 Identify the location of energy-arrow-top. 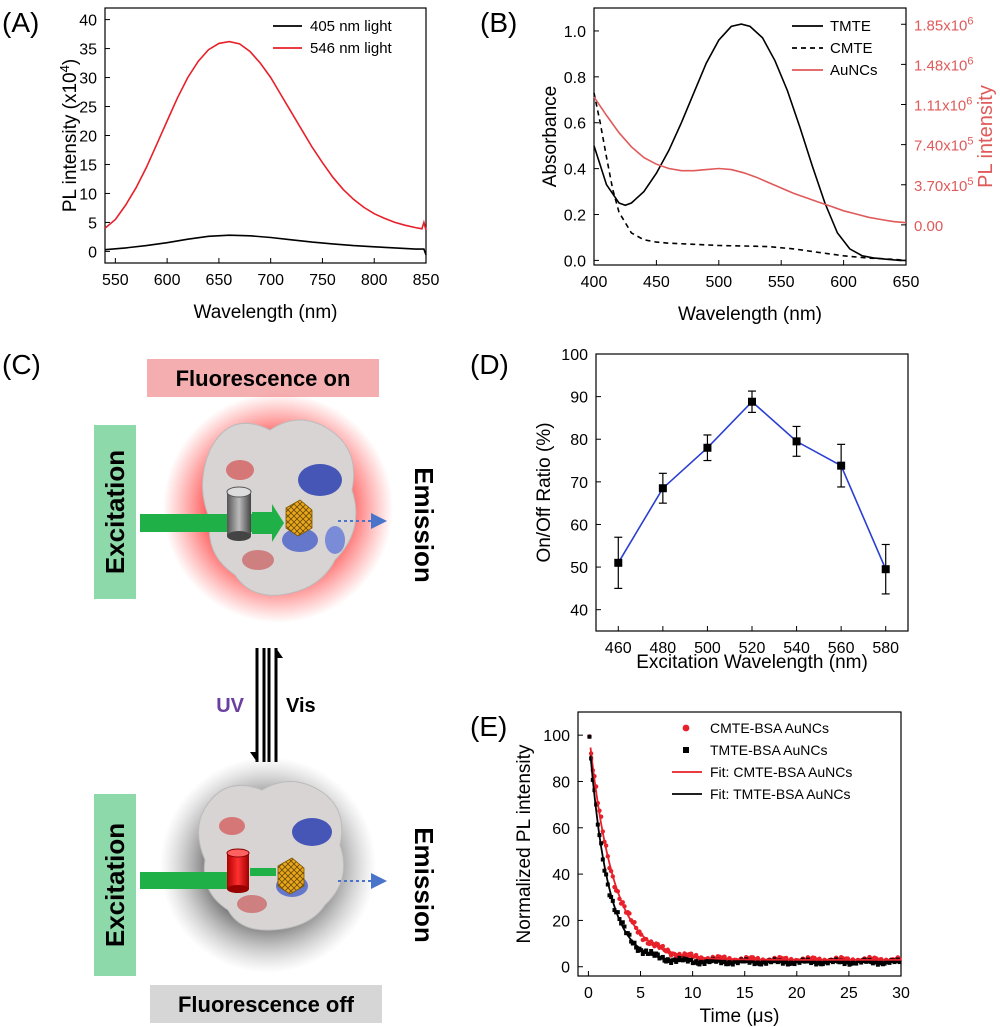
(268, 523).